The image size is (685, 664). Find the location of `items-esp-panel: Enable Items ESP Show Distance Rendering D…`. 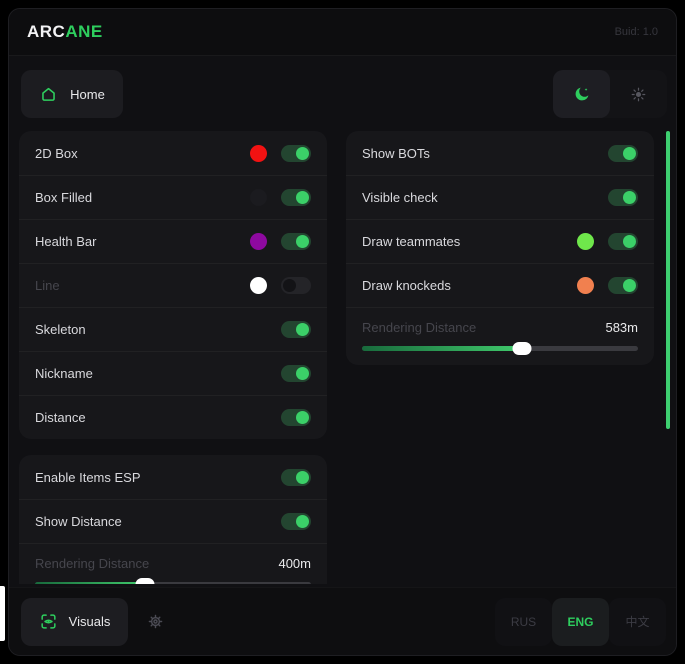

items-esp-panel: Enable Items ESP Show Distance Rendering D… is located at coordinates (173, 519).